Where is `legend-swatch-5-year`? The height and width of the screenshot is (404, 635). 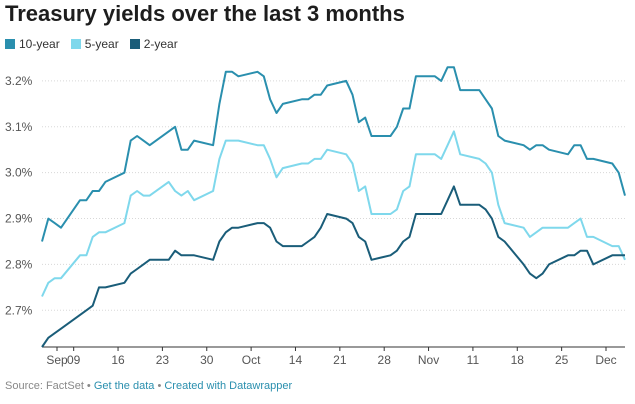 legend-swatch-5-year is located at coordinates (75, 44).